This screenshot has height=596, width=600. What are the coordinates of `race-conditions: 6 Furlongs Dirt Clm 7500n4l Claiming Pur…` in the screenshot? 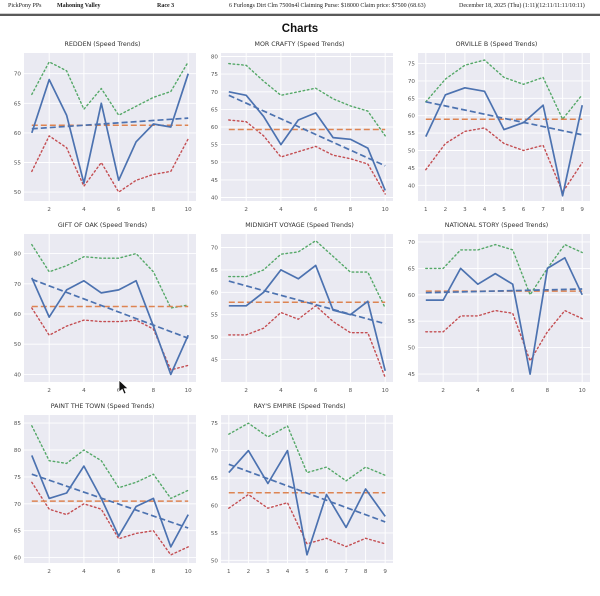 It's located at (327, 6).